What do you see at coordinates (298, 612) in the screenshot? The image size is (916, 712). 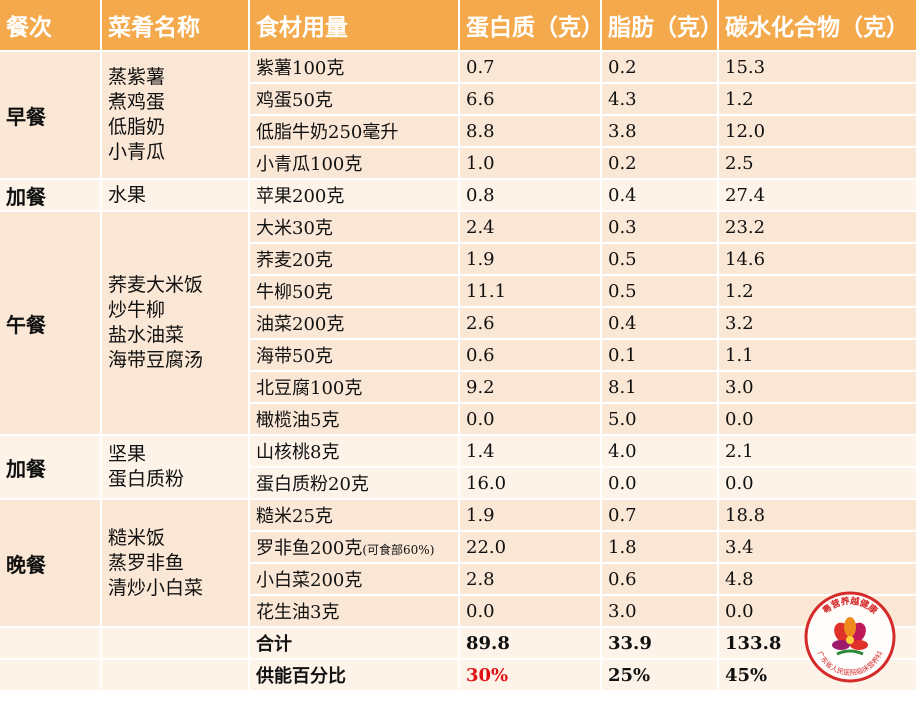 I see `ingredient-amount: 花生油3克` at bounding box center [298, 612].